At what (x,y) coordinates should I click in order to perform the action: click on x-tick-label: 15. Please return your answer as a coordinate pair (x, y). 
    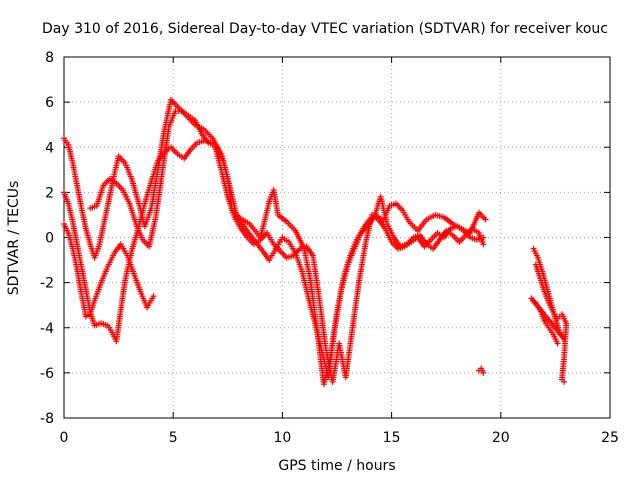
    Looking at the image, I should click on (392, 438).